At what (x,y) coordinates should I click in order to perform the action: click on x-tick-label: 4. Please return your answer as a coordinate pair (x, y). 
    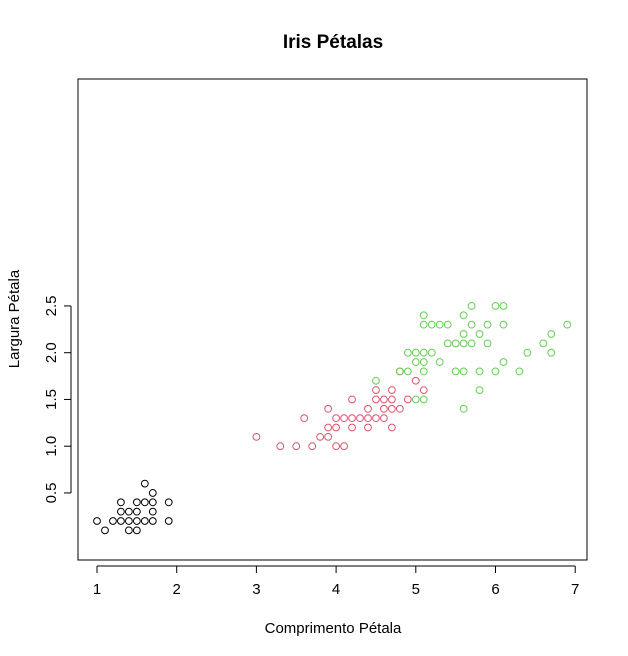
    Looking at the image, I should click on (336, 589).